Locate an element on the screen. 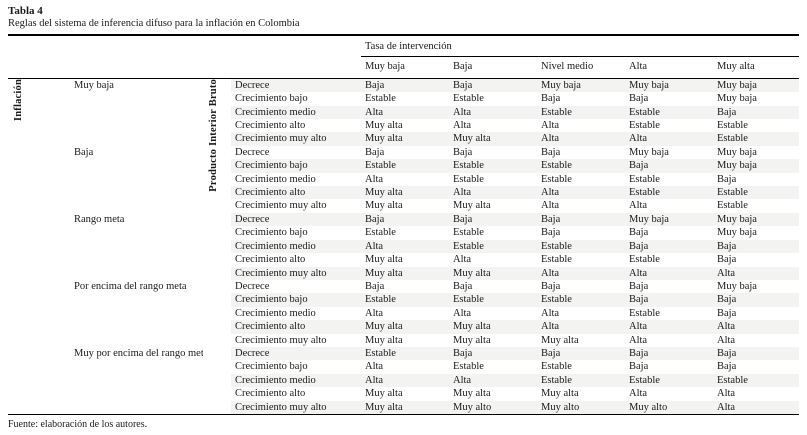 This screenshot has height=435, width=807. column-header-nivel-medio: Nivel medio is located at coordinates (581, 67).